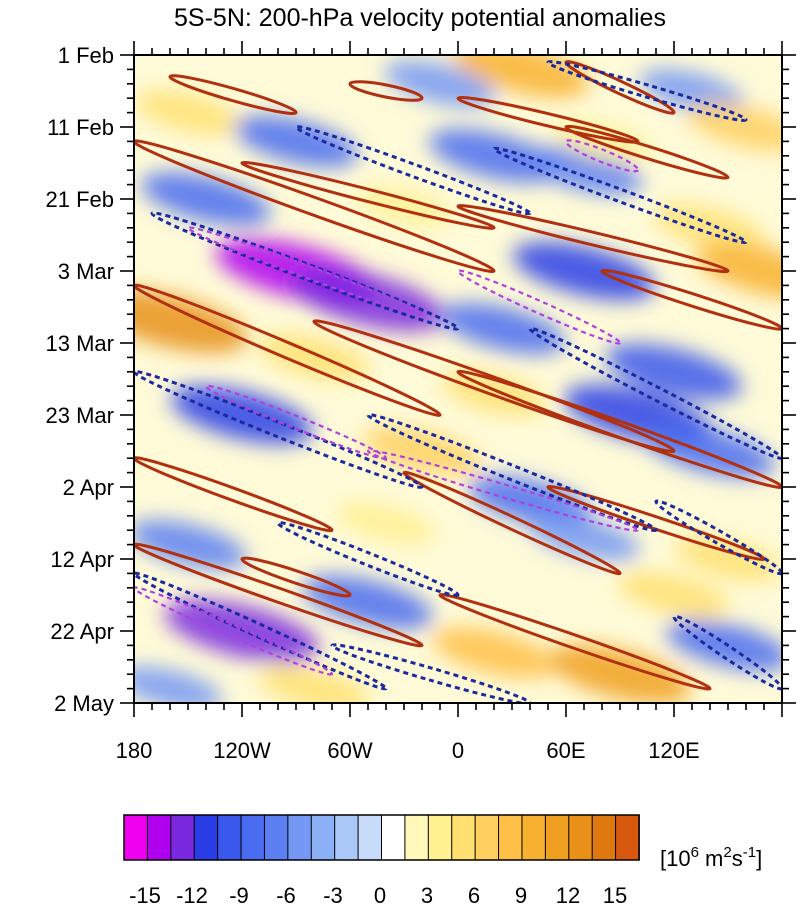  I want to click on y-tick-label: 11 Feb, so click(80, 127).